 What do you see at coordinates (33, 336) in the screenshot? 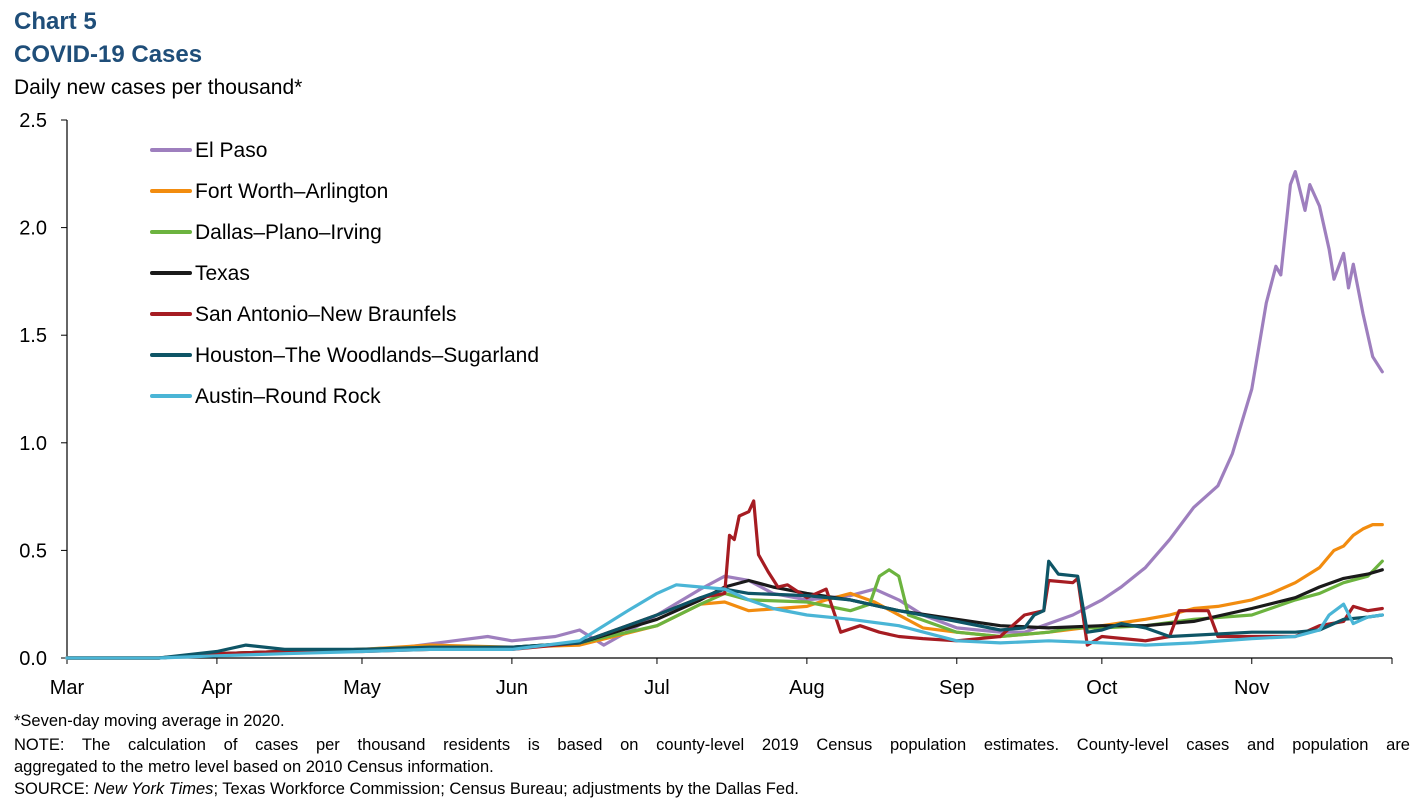
I see `y-tick-label: 1.5` at bounding box center [33, 336].